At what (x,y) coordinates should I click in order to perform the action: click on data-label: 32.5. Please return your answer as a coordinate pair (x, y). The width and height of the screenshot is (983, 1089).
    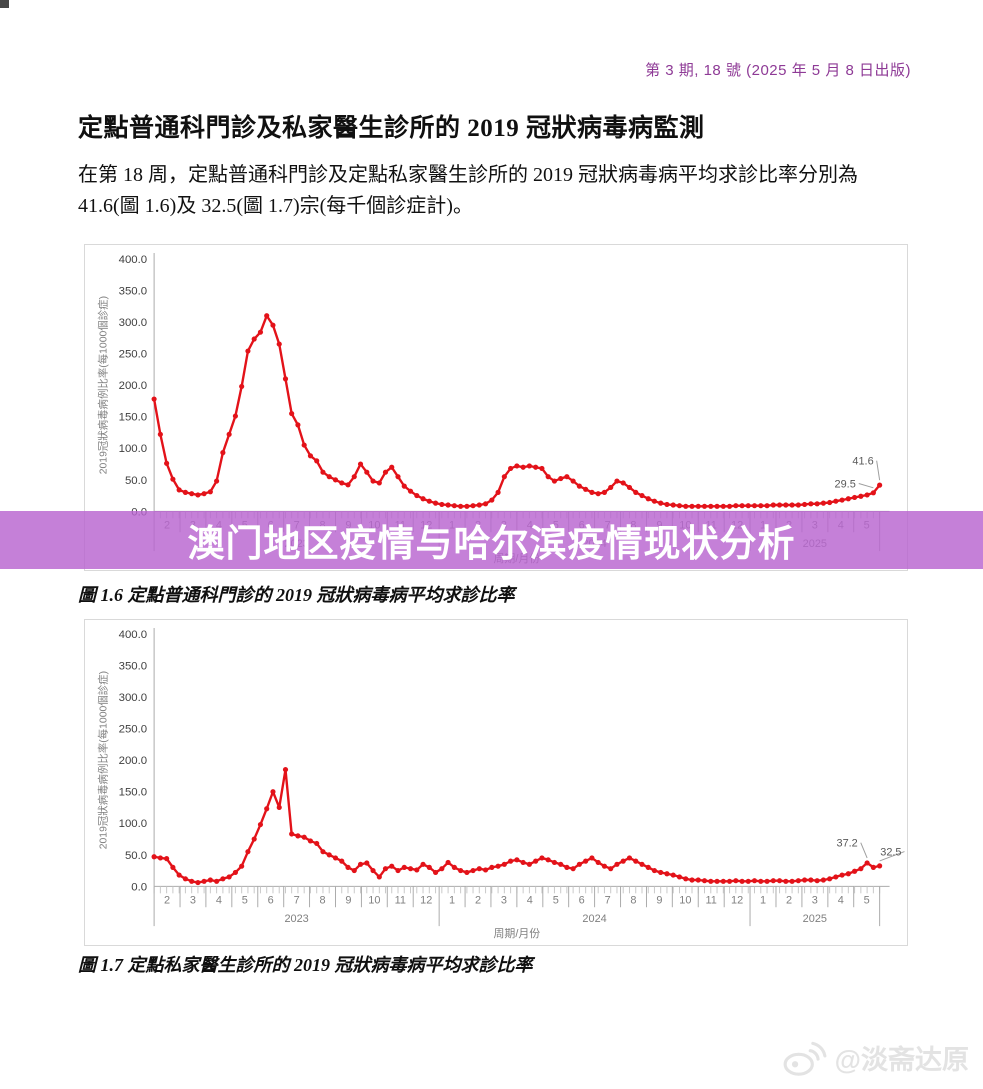
    Looking at the image, I should click on (890, 853).